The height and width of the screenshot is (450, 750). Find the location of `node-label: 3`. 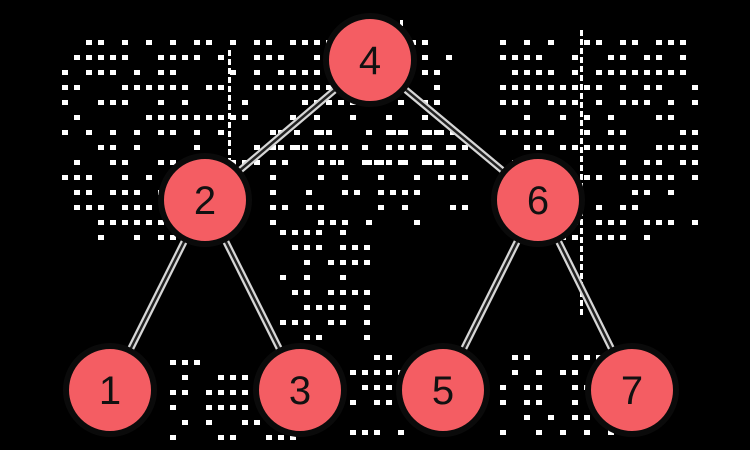

node-label: 3 is located at coordinates (300, 391).